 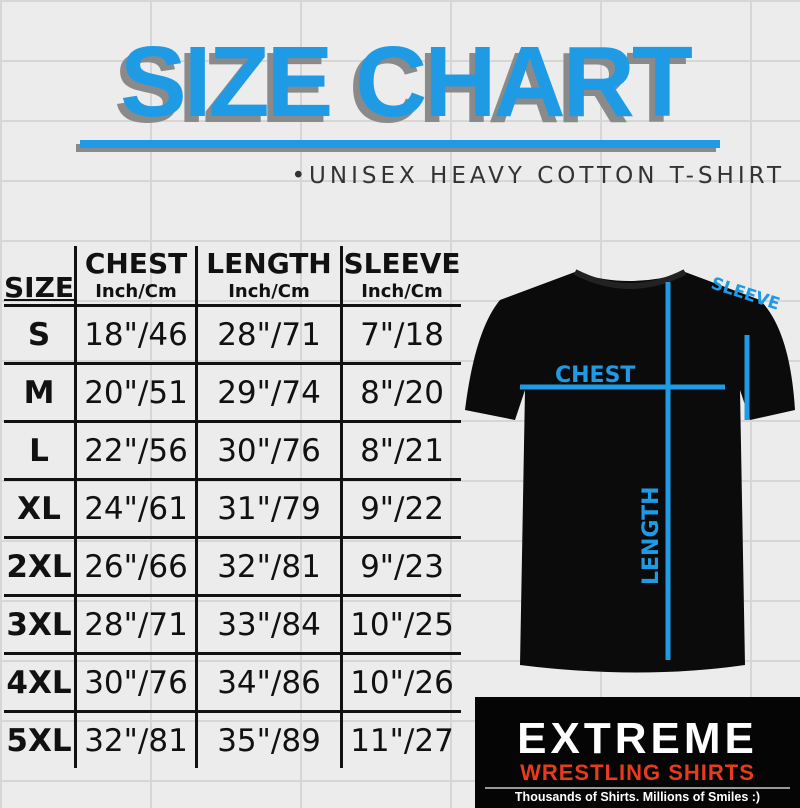 What do you see at coordinates (401, 450) in the screenshot?
I see `cell-sleeve: 8"/21` at bounding box center [401, 450].